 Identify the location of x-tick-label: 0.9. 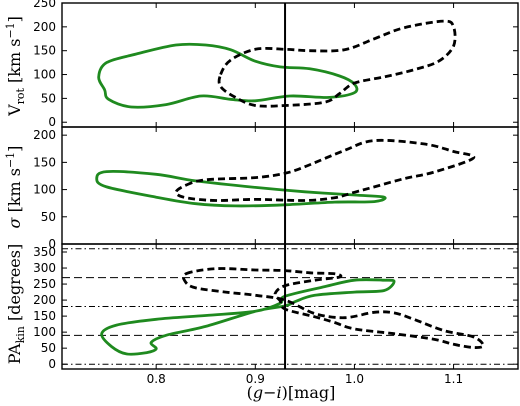
(255, 379).